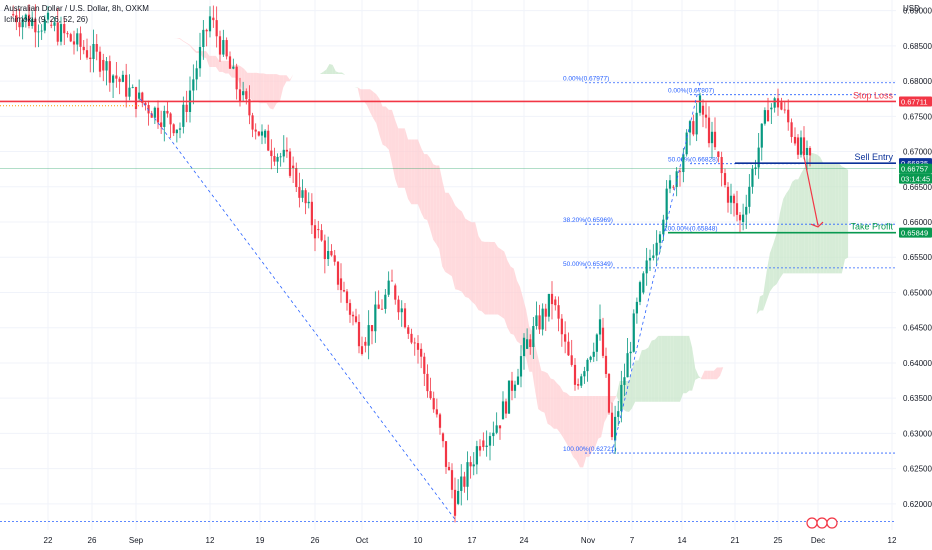 This screenshot has width=932, height=550. Describe the element at coordinates (92, 540) in the screenshot. I see `time-tick-label: 26` at that location.